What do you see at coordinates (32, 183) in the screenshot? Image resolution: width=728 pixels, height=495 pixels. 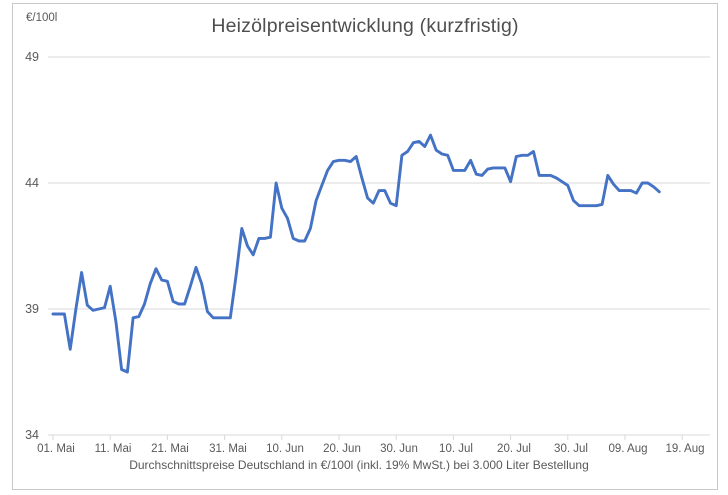 I see `y-axis-tick-label-44: 44` at bounding box center [32, 183].